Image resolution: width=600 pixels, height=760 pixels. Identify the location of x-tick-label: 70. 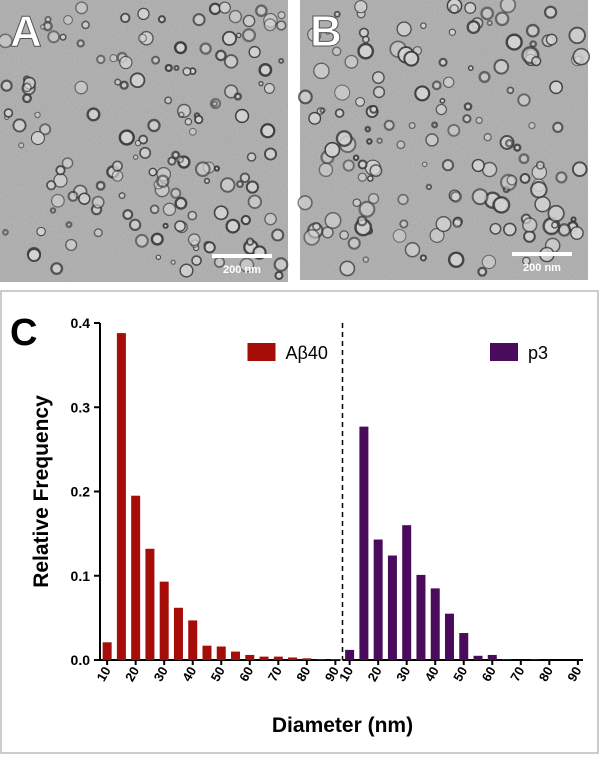
(275, 674).